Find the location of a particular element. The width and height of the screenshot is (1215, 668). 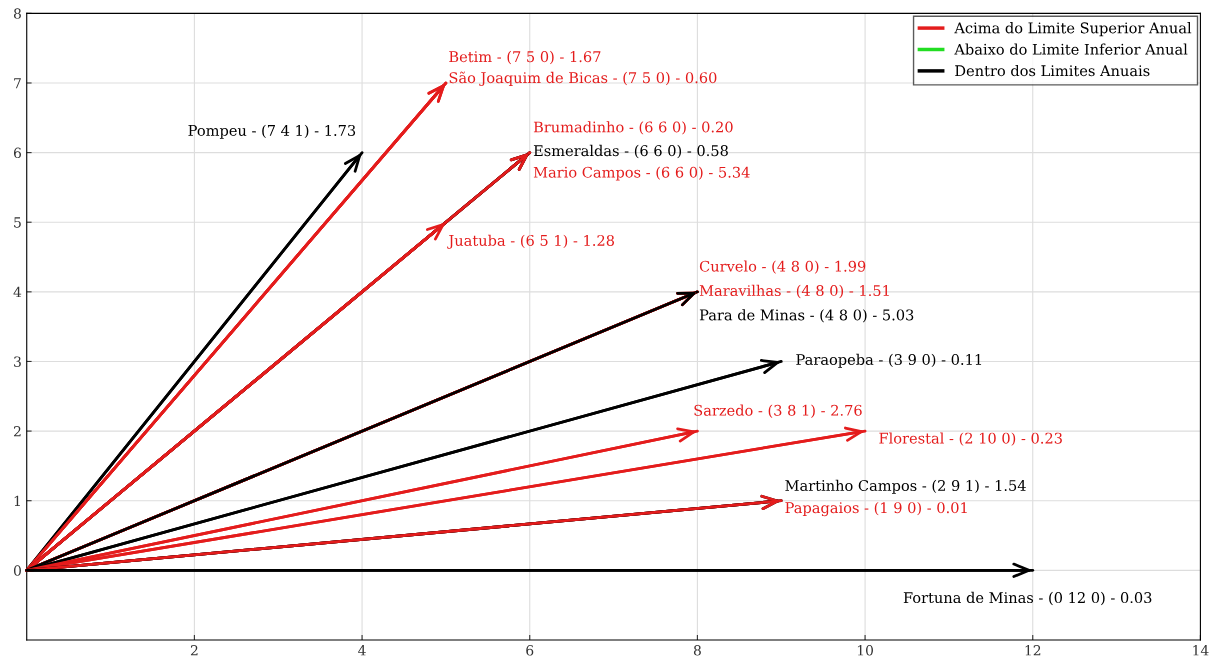

legend-label: Paraopeba - (3 9 0) - 0.11 is located at coordinates (889, 360).